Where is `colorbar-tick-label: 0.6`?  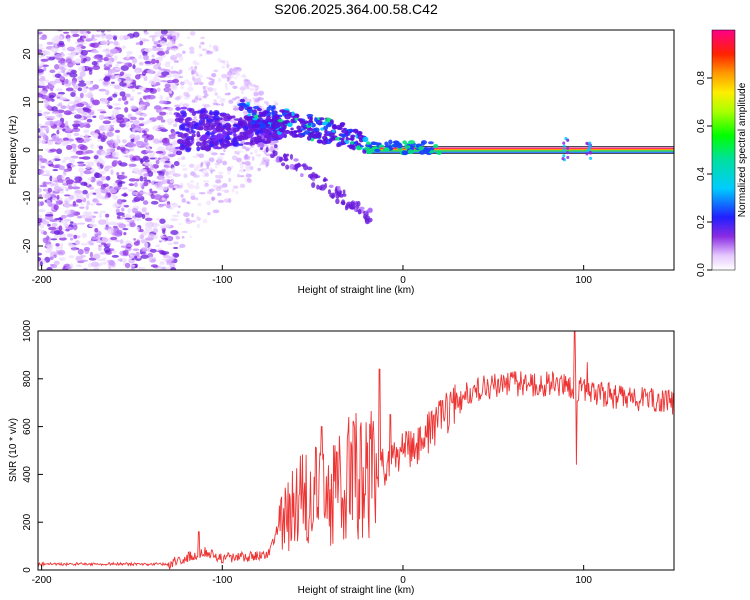
colorbar-tick-label: 0.6 is located at coordinates (701, 126).